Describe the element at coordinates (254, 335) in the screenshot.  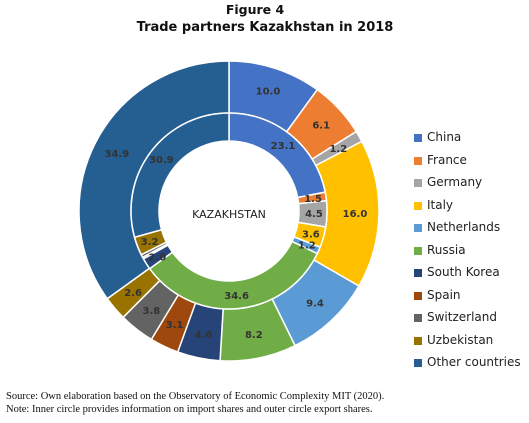
I see `outer-label-russia: 8.2` at that location.